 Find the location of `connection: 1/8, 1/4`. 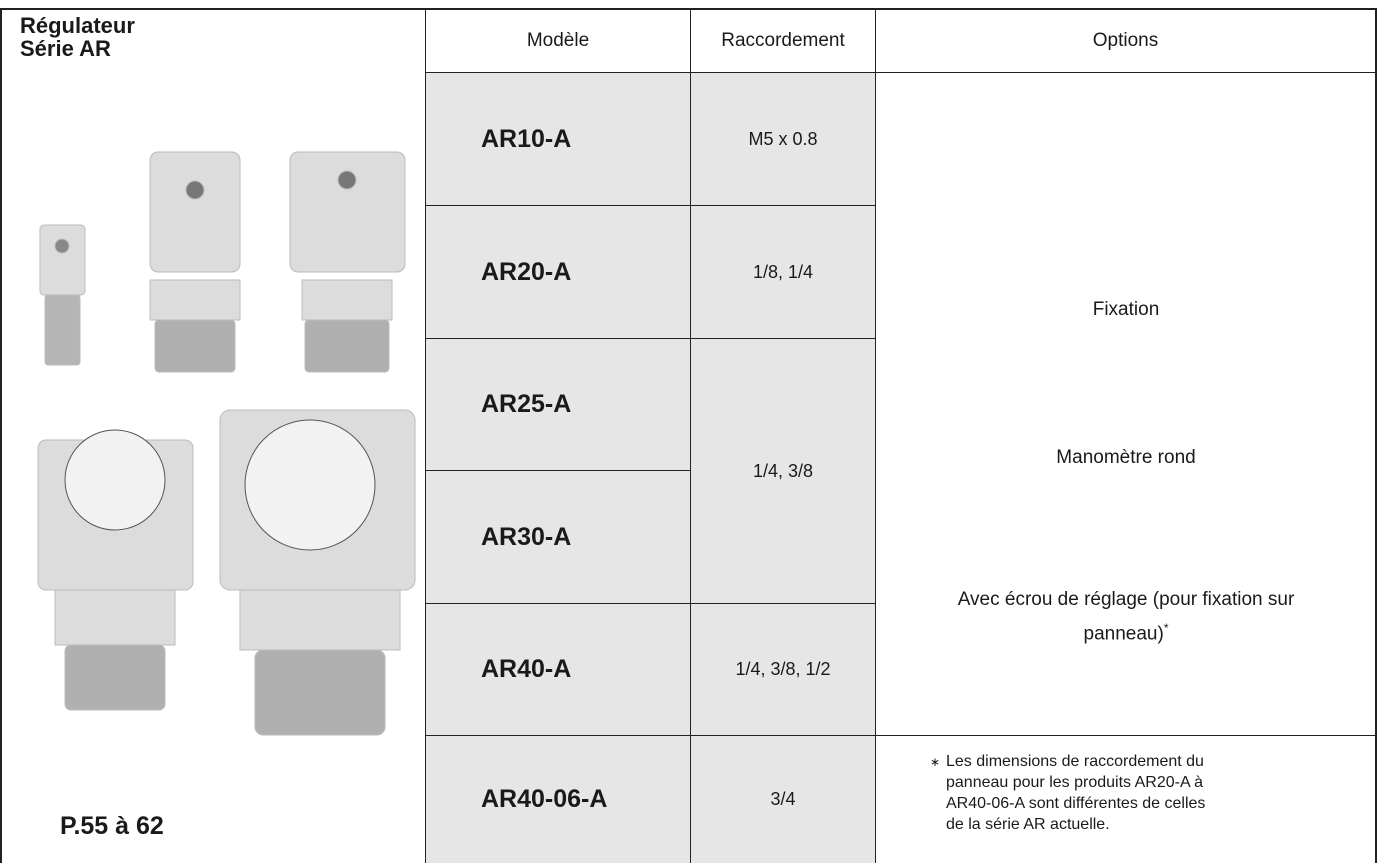

connection: 1/8, 1/4 is located at coordinates (783, 272).